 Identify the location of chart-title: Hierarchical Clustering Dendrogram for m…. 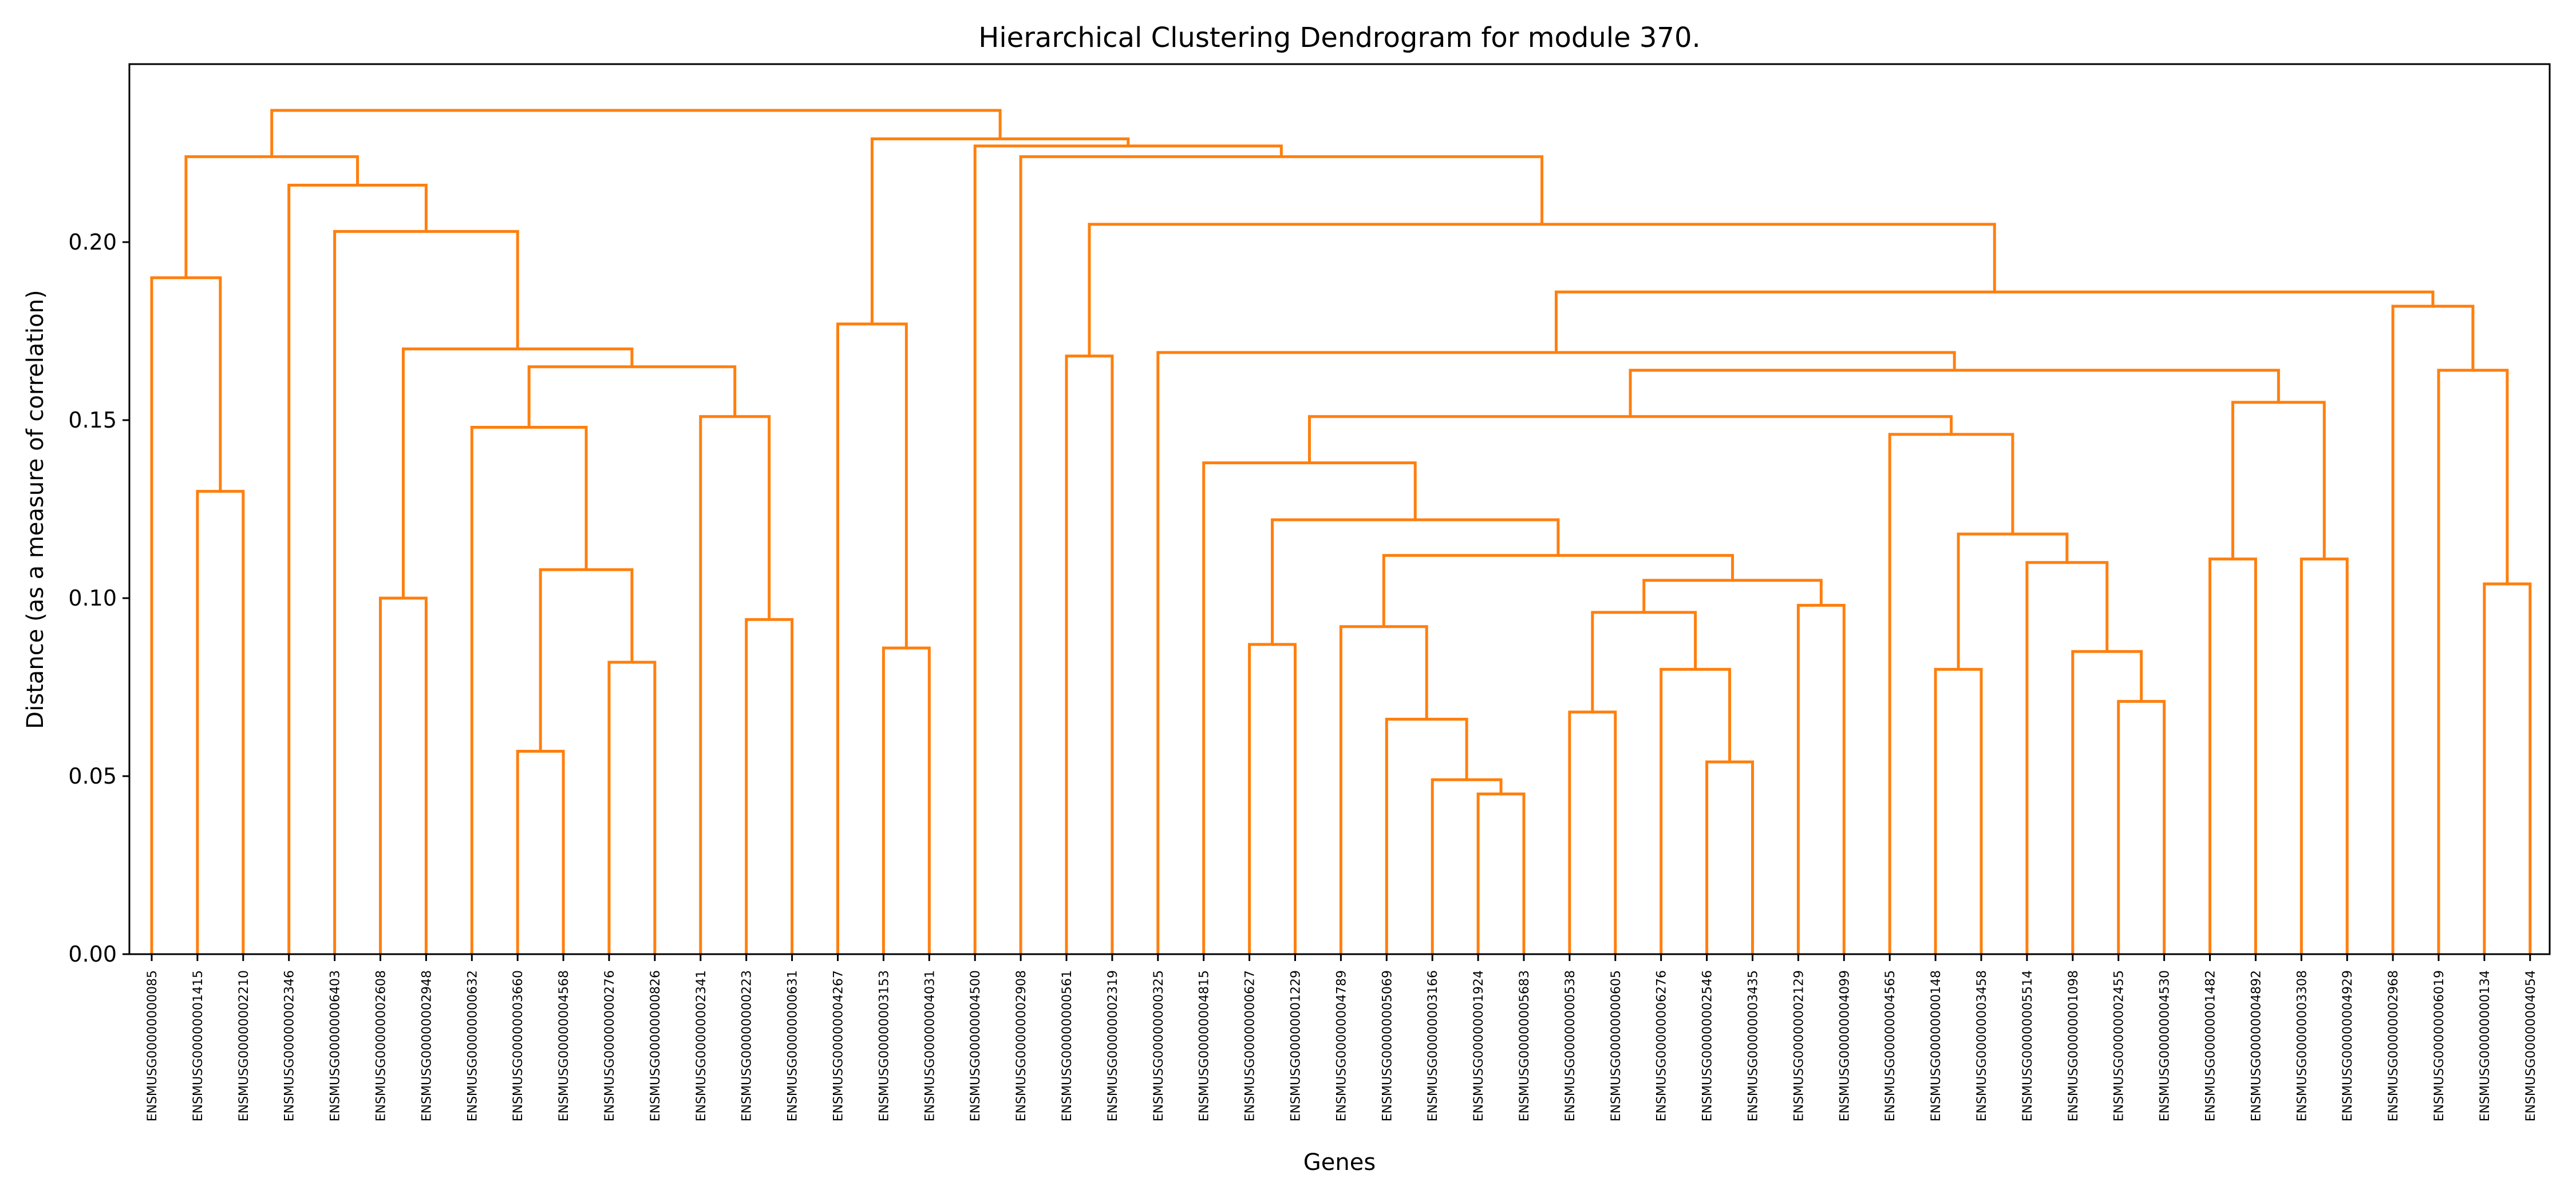
(1339, 38).